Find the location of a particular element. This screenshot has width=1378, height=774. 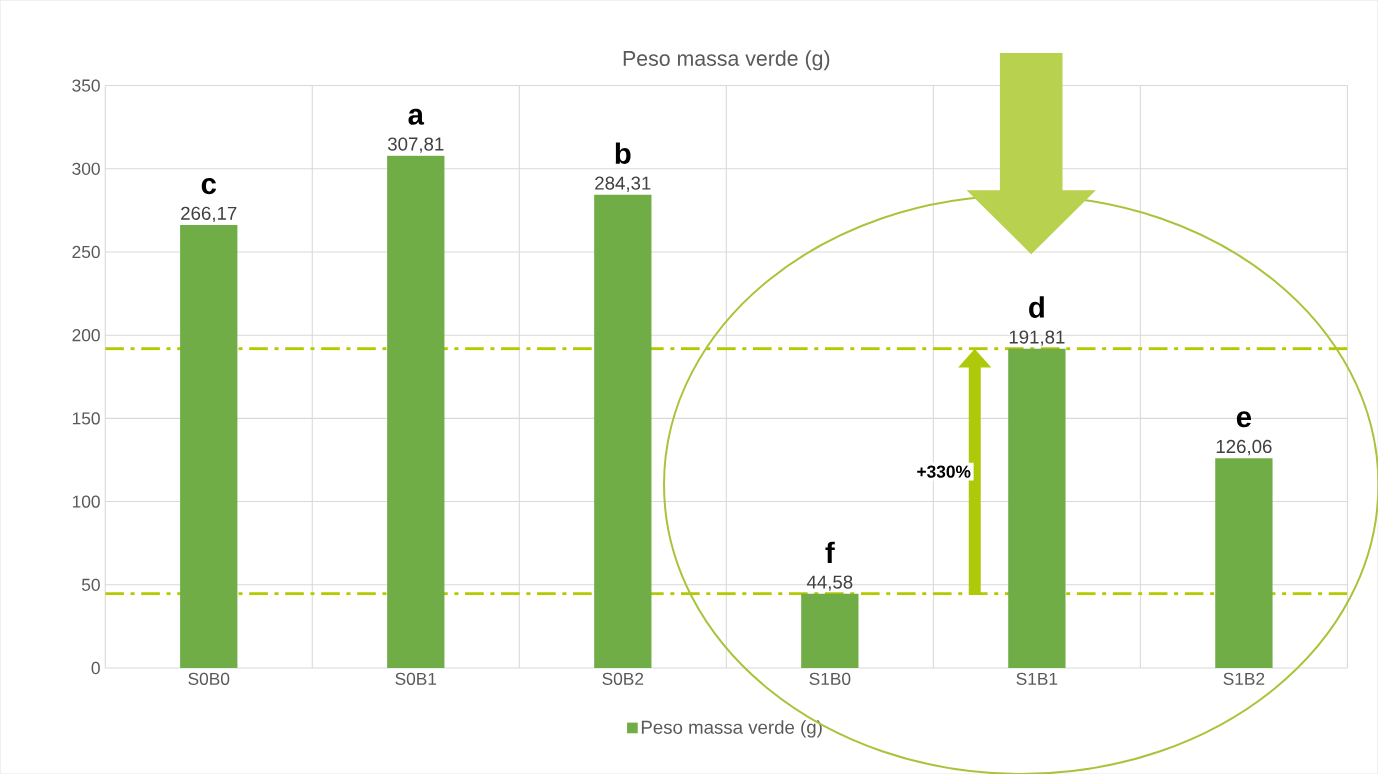

data-label: 191,81 is located at coordinates (1037, 338).